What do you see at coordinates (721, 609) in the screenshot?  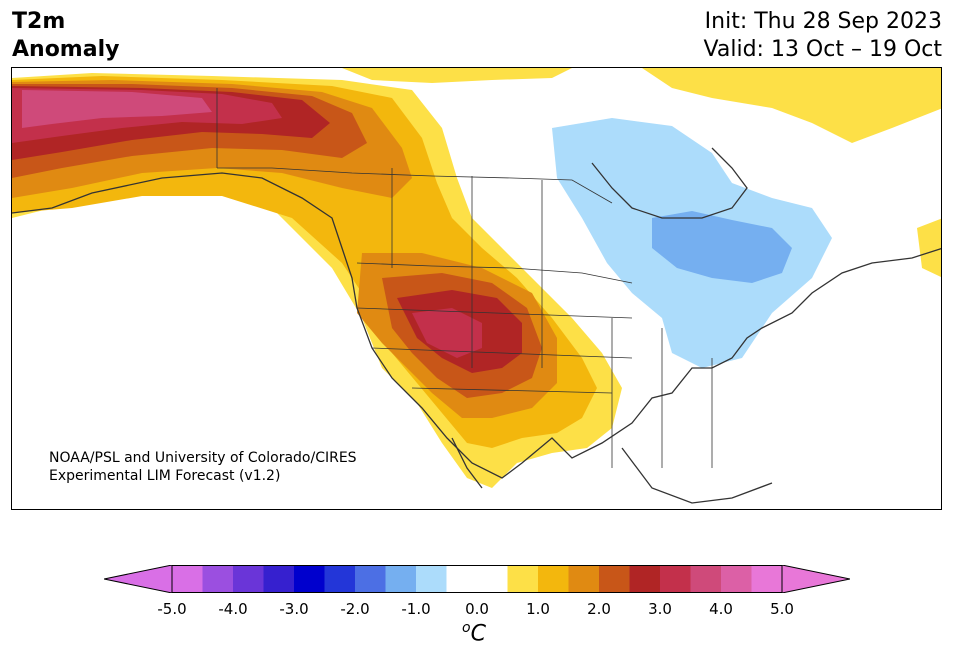 I see `colorbar-tick-label: 4.0` at bounding box center [721, 609].